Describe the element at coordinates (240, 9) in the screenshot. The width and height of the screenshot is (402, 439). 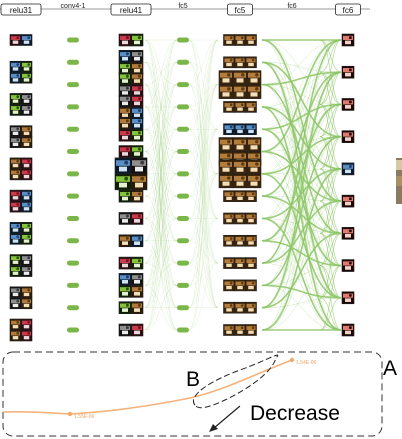
I see `column-tab-fc5b` at that location.